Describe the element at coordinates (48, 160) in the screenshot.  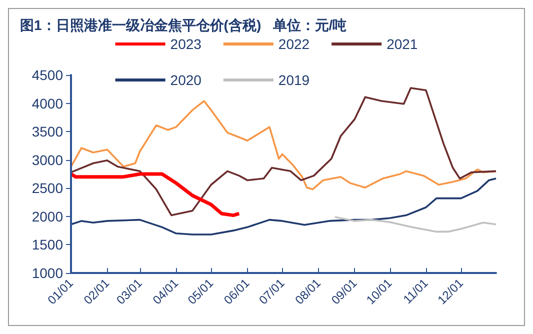
I see `y-tick-label: 3000` at that location.